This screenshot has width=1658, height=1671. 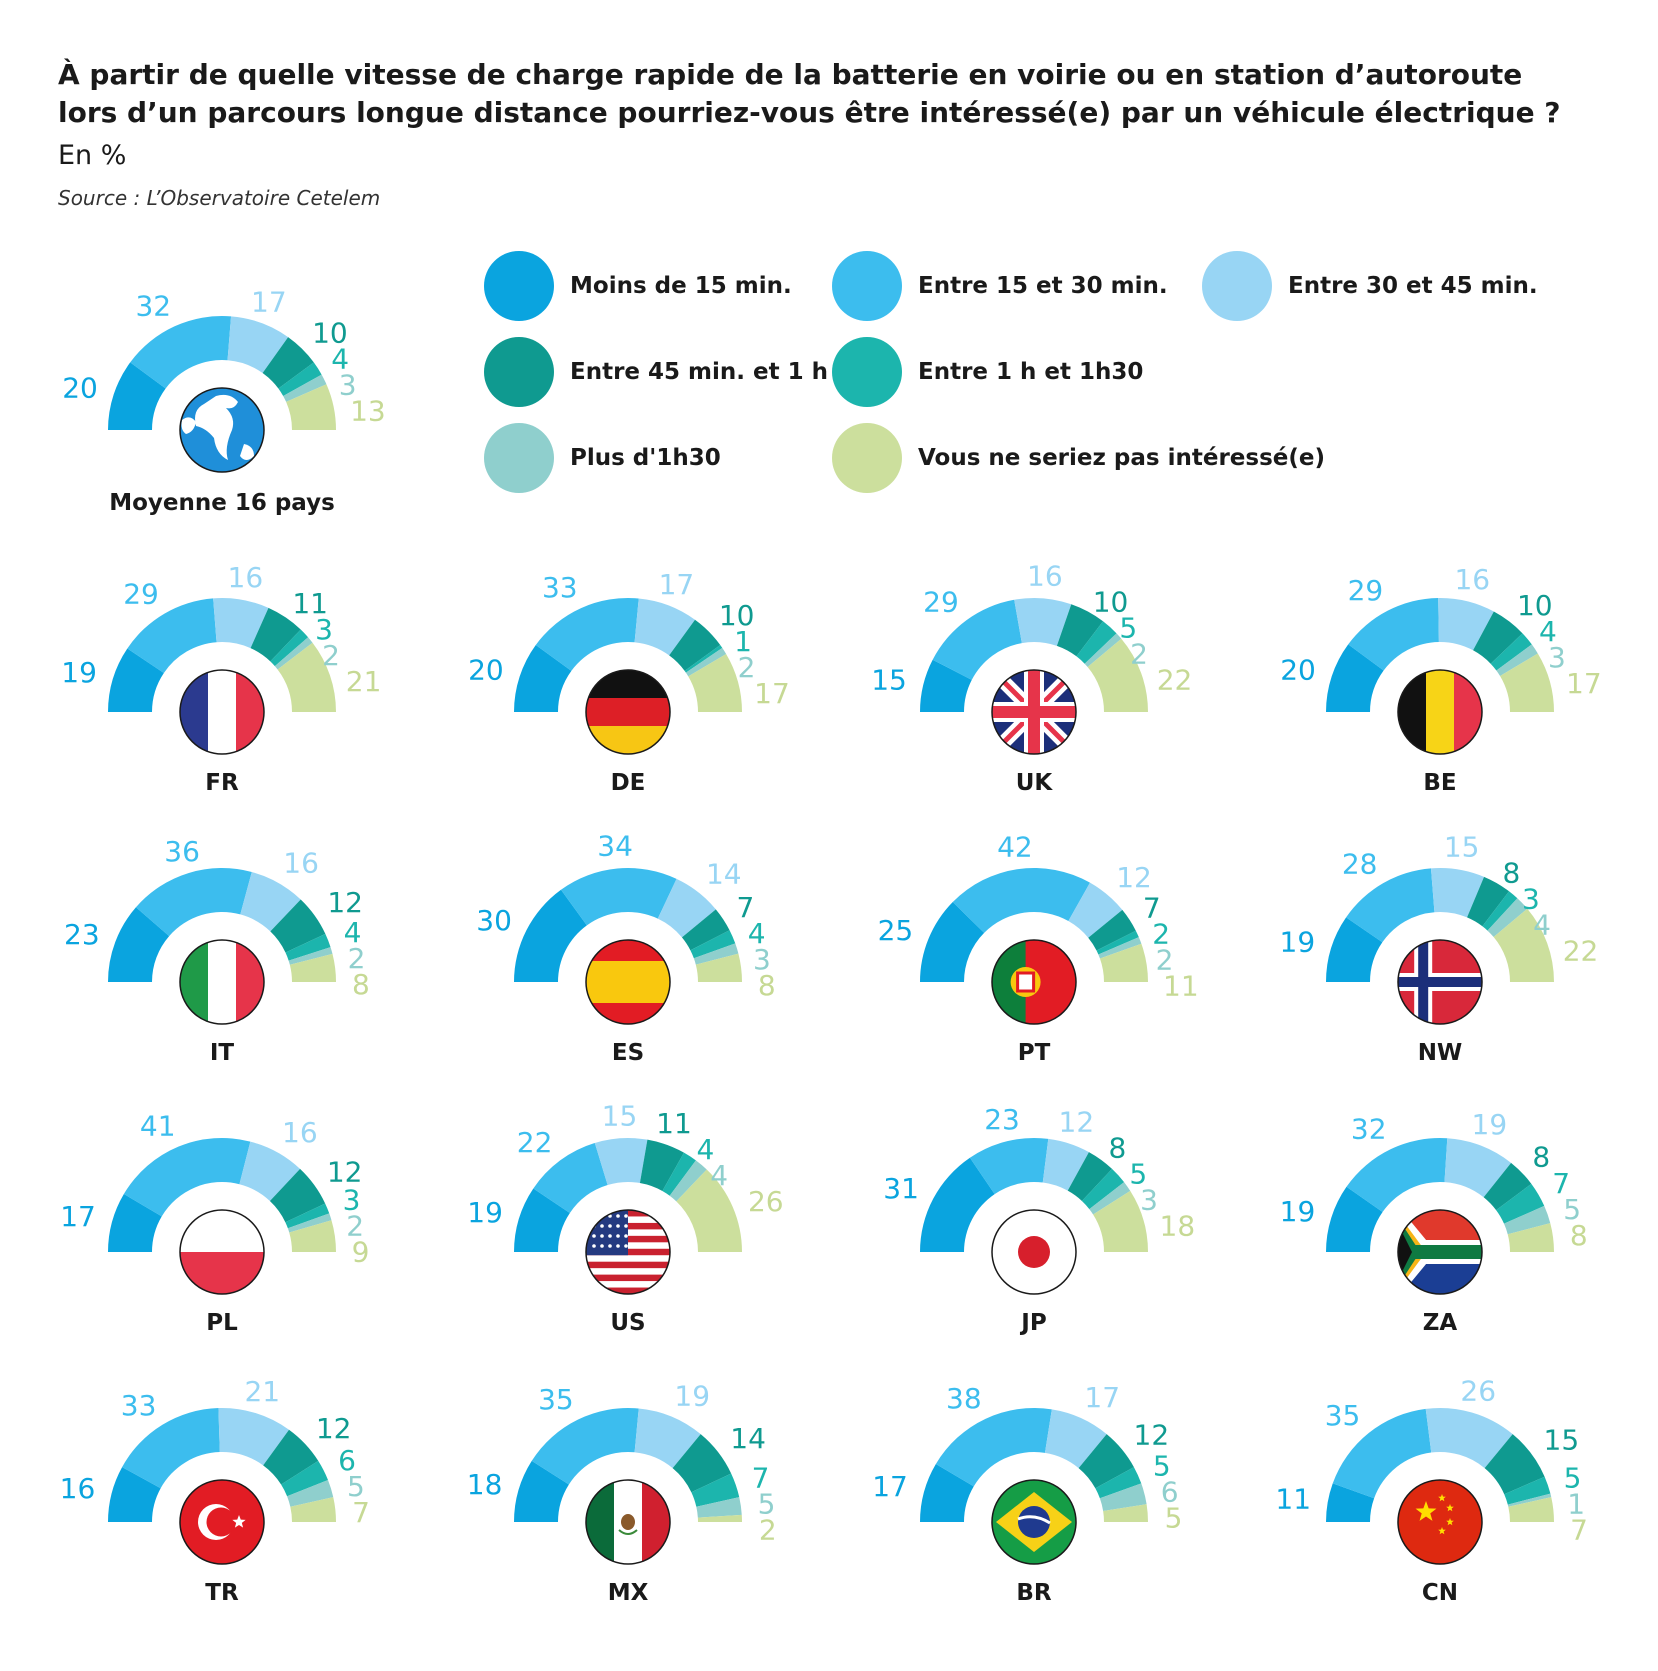 What do you see at coordinates (1439, 948) in the screenshot?
I see `semi-donut-nw: 19 28 15 834 22 NW` at bounding box center [1439, 948].